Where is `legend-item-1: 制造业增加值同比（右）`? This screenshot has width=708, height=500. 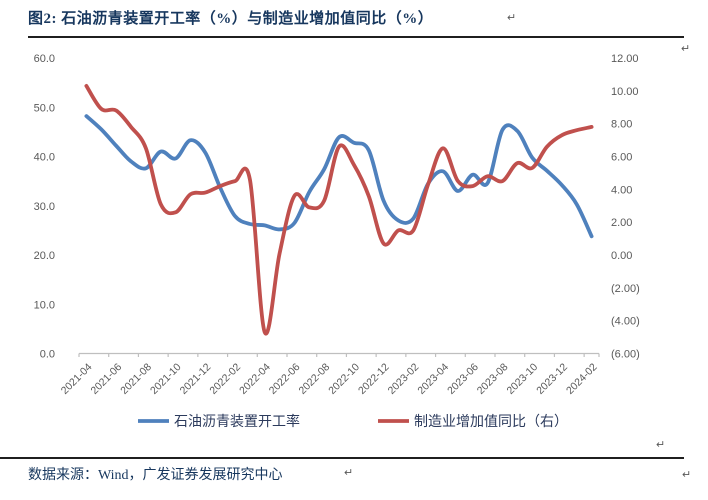
legend-item-1: 制造业增加值同比（右） is located at coordinates (473, 422).